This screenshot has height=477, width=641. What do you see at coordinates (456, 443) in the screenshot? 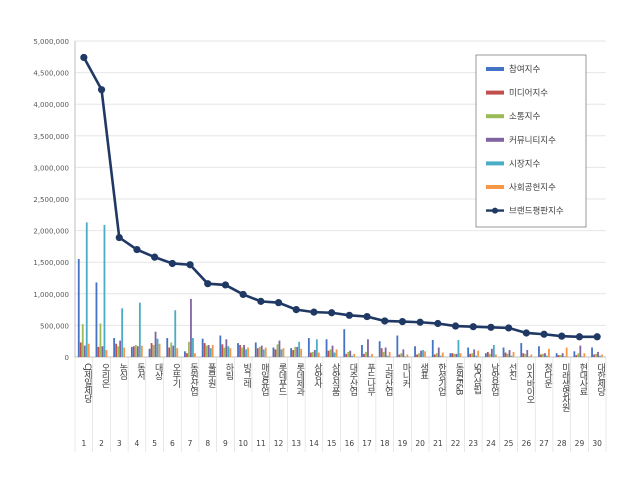
I see `rank-label: 22` at bounding box center [456, 443].